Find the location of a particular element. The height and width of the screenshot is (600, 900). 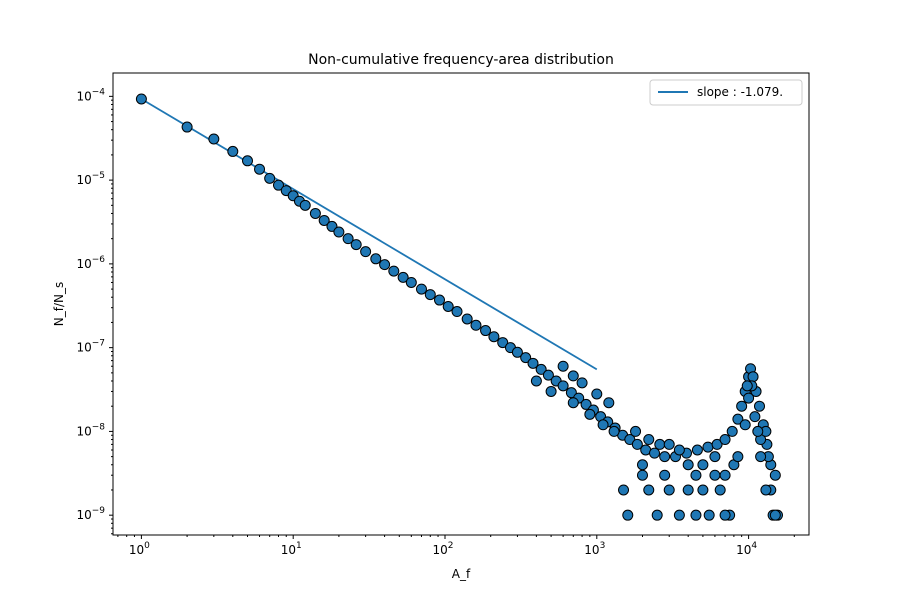

y-tick-label: 10⁻⁷ is located at coordinates (90, 347).